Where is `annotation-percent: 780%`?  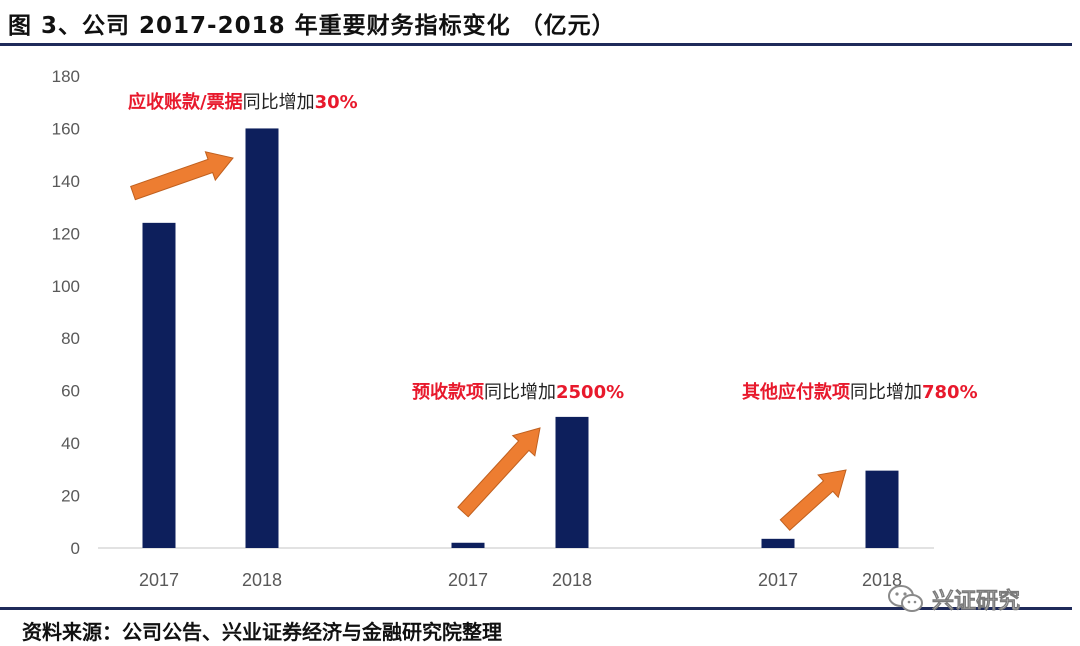
annotation-percent: 780% is located at coordinates (950, 392).